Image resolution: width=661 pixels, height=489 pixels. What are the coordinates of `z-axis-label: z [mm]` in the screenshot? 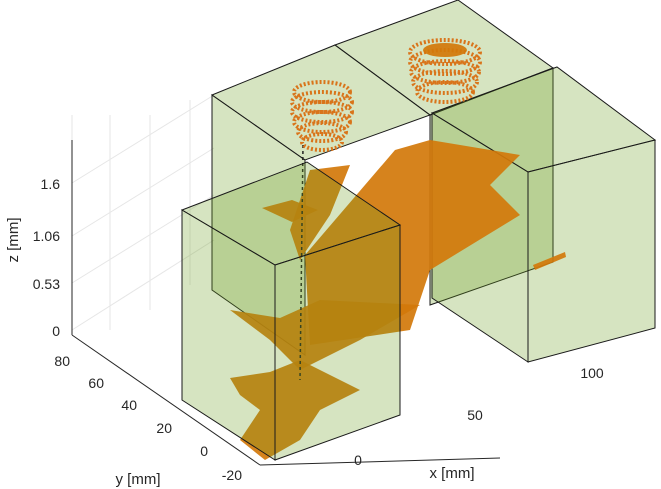 It's located at (13, 240).